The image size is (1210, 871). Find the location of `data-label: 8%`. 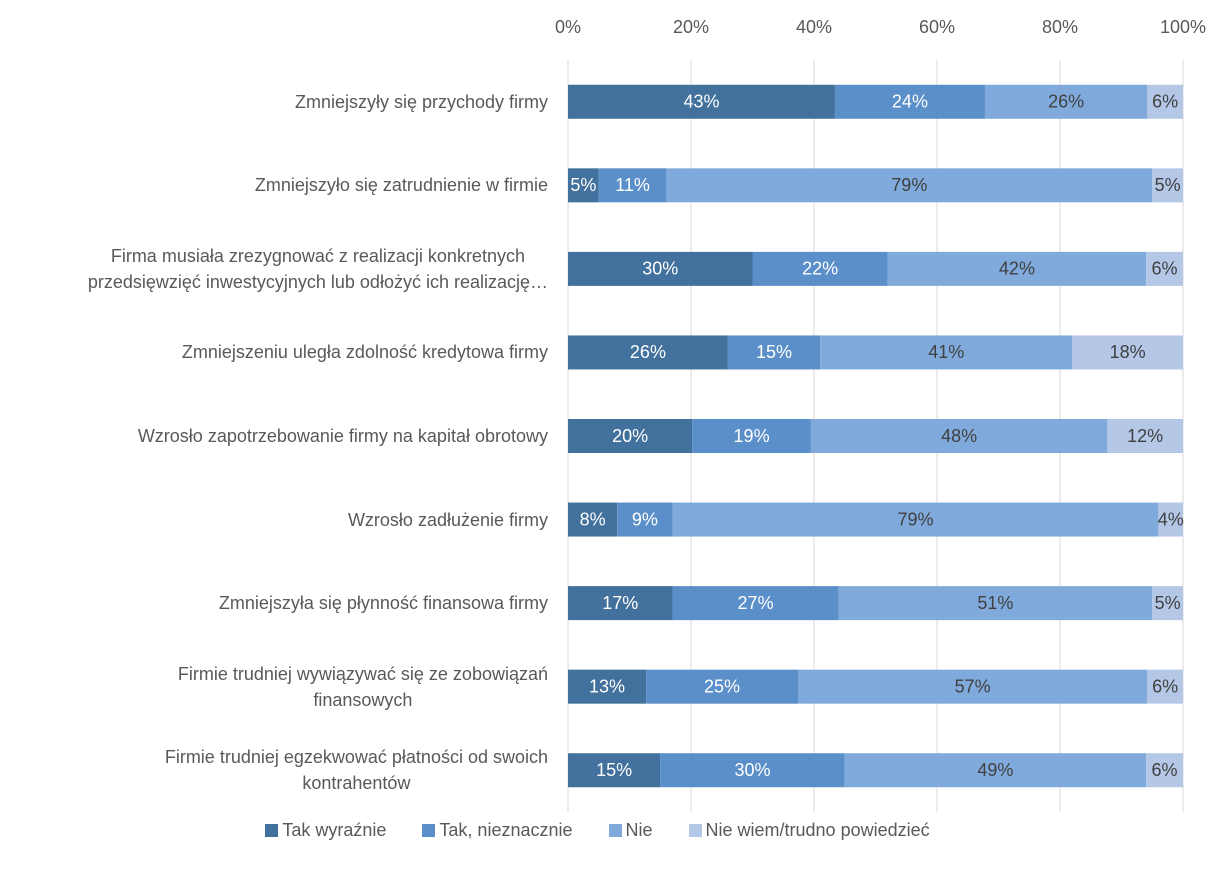

data-label: 8% is located at coordinates (593, 519).